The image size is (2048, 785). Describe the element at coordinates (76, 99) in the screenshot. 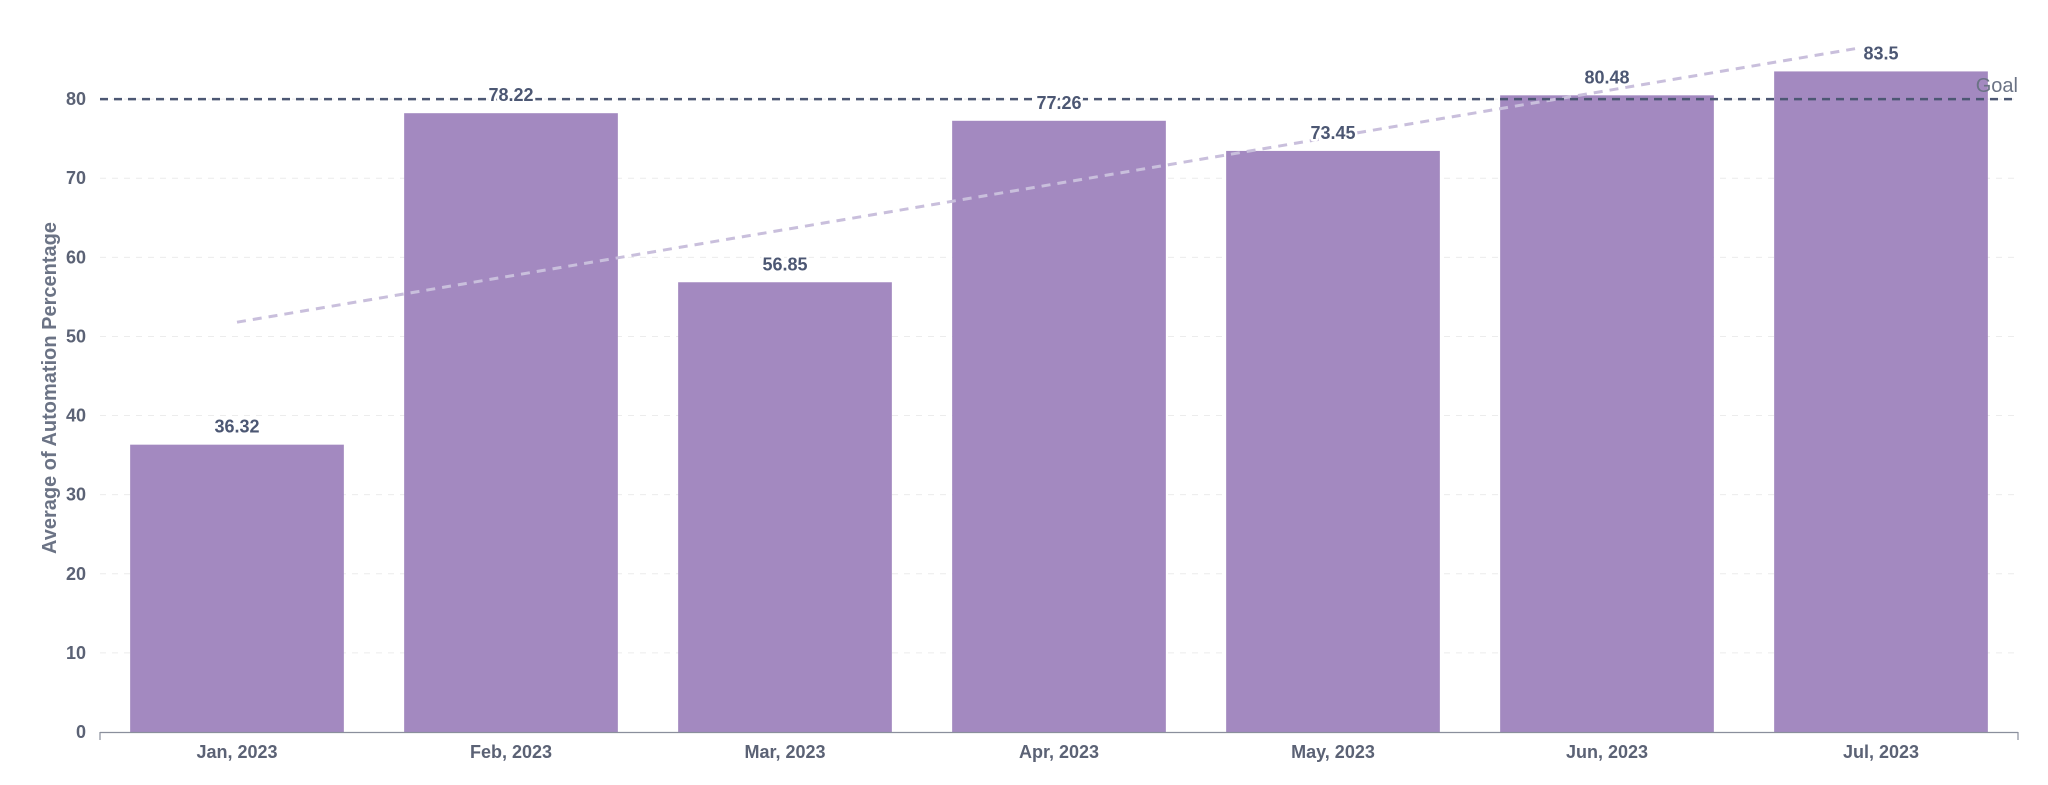

I see `y-tick-label: 80` at that location.